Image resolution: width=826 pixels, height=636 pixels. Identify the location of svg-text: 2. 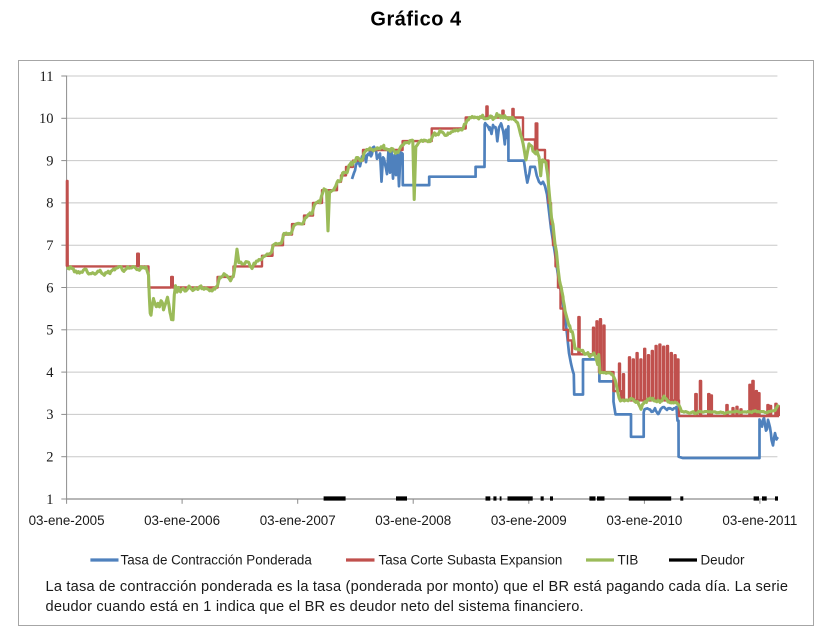
(49, 458).